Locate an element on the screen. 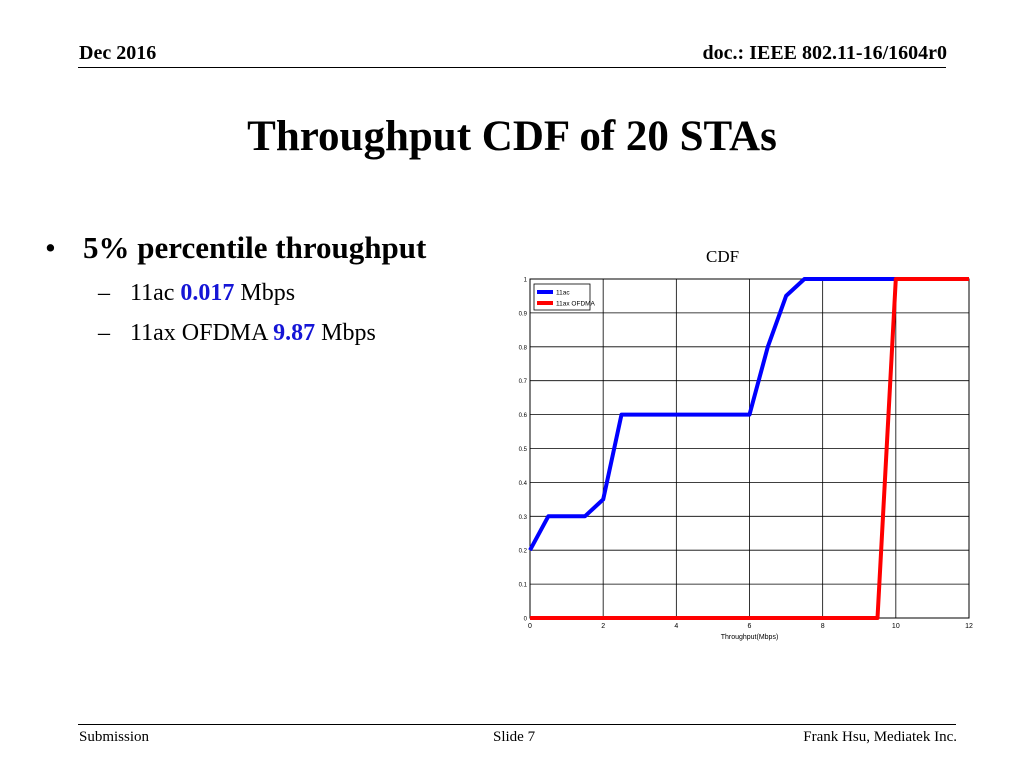 This screenshot has height=768, width=1024. y-tick-label: 0.7 is located at coordinates (523, 382).